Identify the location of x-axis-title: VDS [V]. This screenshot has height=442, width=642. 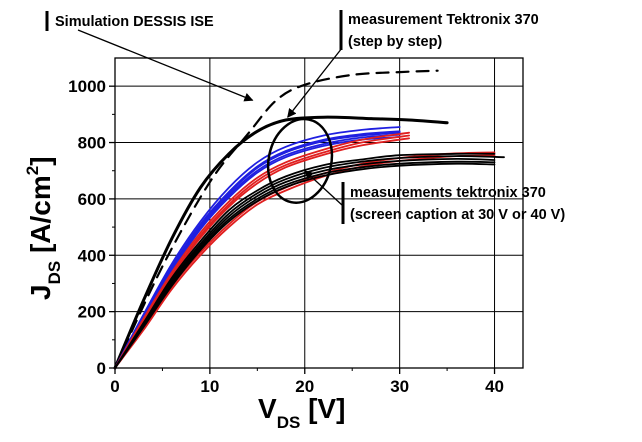
(301, 412).